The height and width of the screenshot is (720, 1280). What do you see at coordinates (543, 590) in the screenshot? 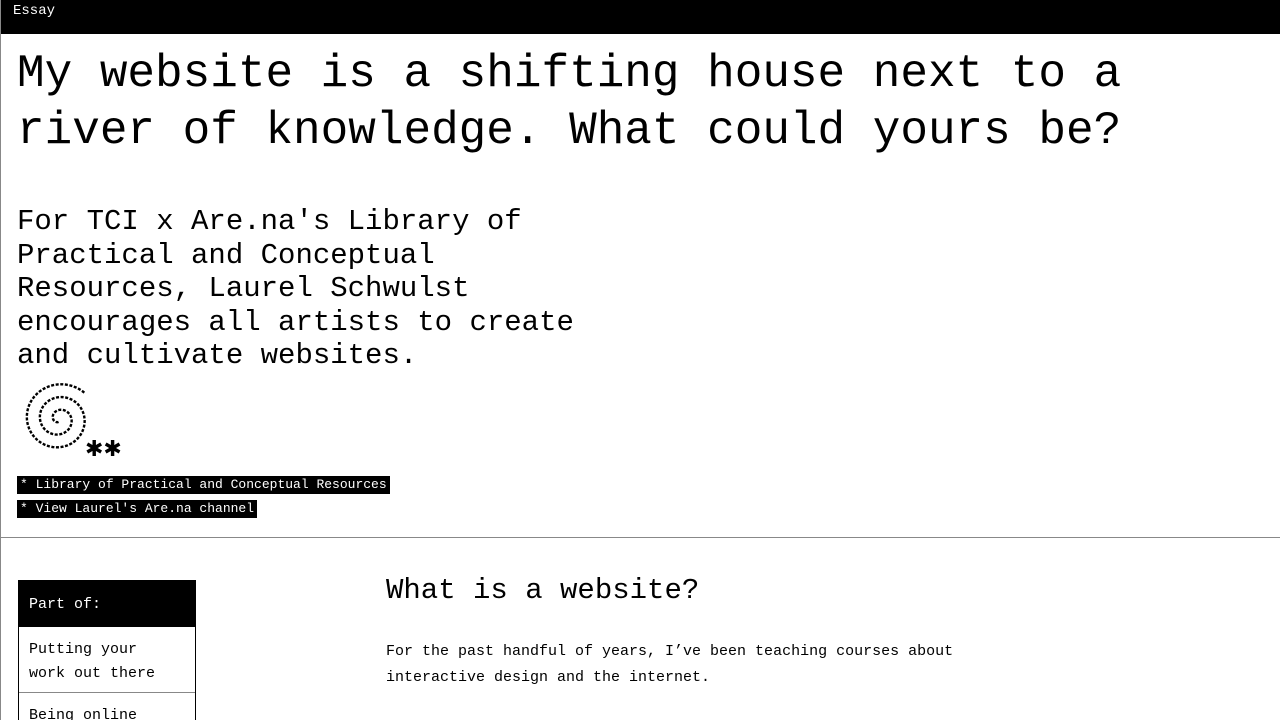
I see `section-title: What is a website?` at bounding box center [543, 590].